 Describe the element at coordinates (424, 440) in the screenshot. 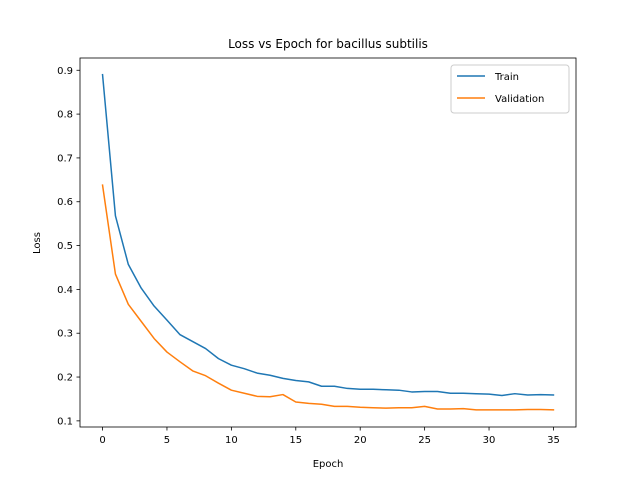

I see `x-tick-label: 25` at that location.